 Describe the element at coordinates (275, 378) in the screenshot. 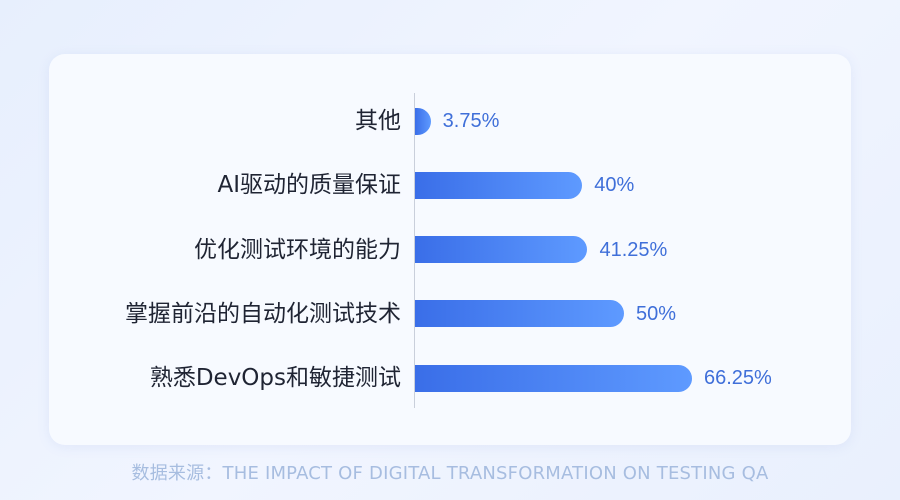

I see `category-label: 熟悉DevOps和敏捷测试` at that location.